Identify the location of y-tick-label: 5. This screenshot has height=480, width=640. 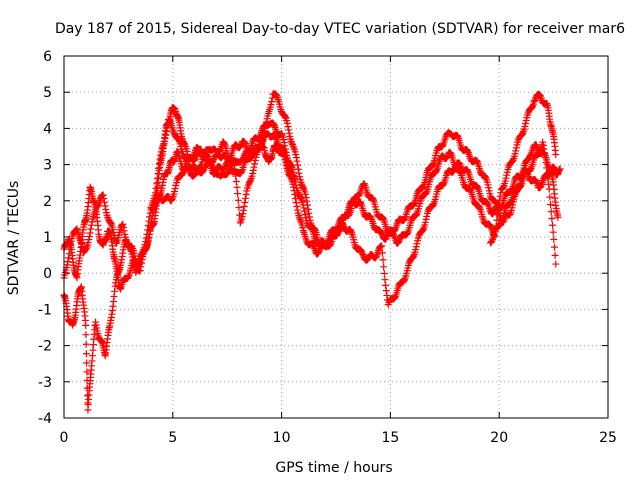
(47, 93).